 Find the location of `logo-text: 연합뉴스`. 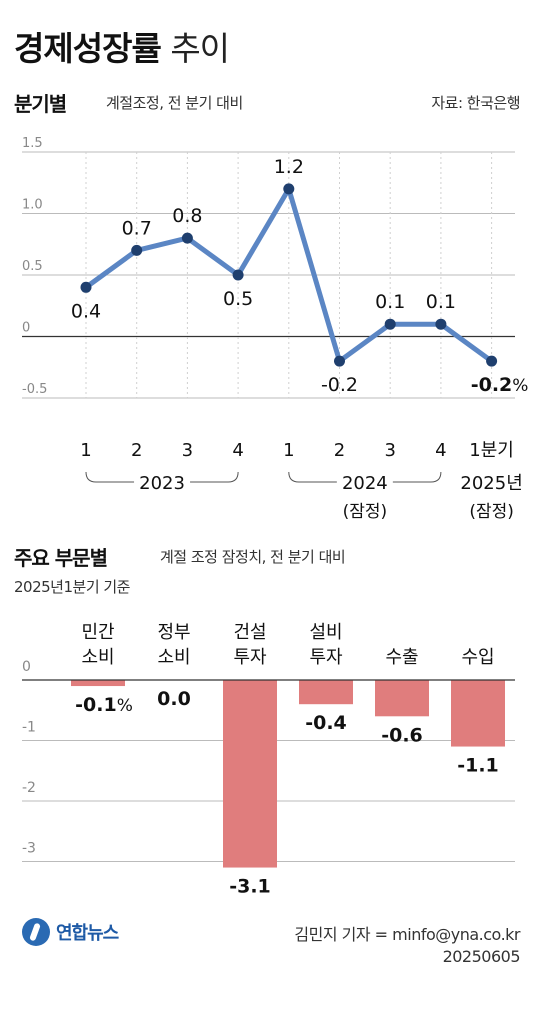

logo-text: 연합뉴스 is located at coordinates (87, 933).